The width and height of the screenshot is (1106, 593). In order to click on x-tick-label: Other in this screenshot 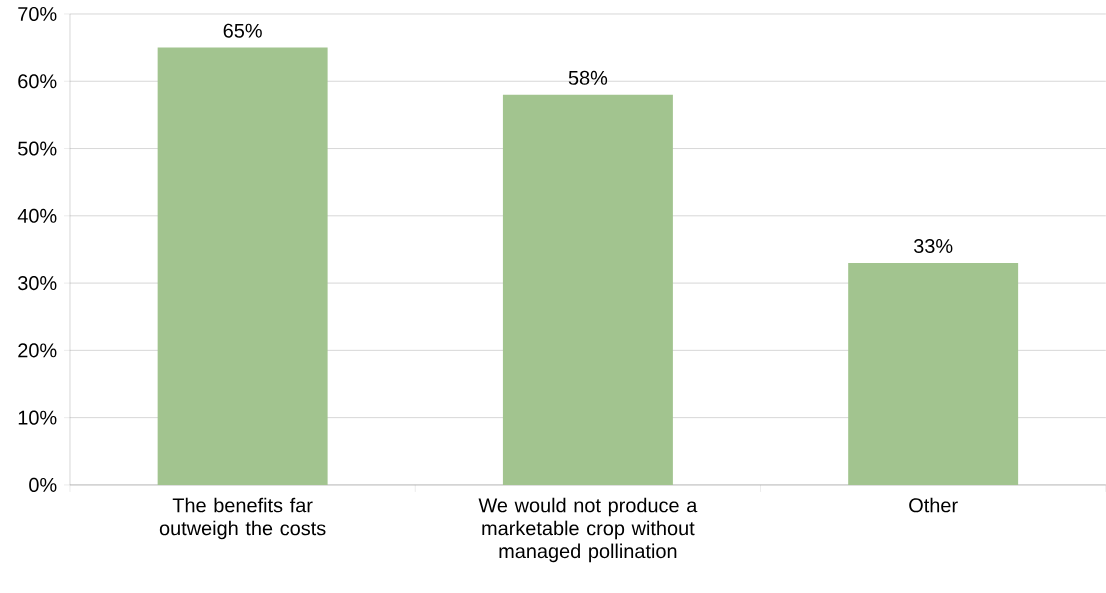, I will do `click(933, 505)`.